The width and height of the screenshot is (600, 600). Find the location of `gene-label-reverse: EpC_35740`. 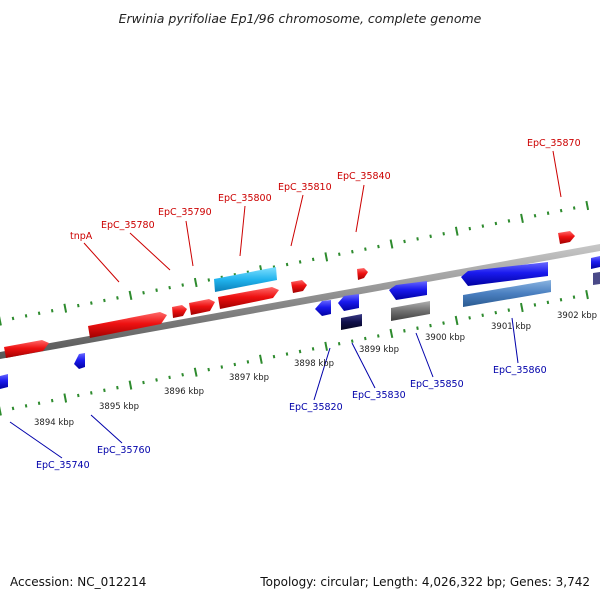

gene-label-reverse: EpC_35740 is located at coordinates (63, 465).